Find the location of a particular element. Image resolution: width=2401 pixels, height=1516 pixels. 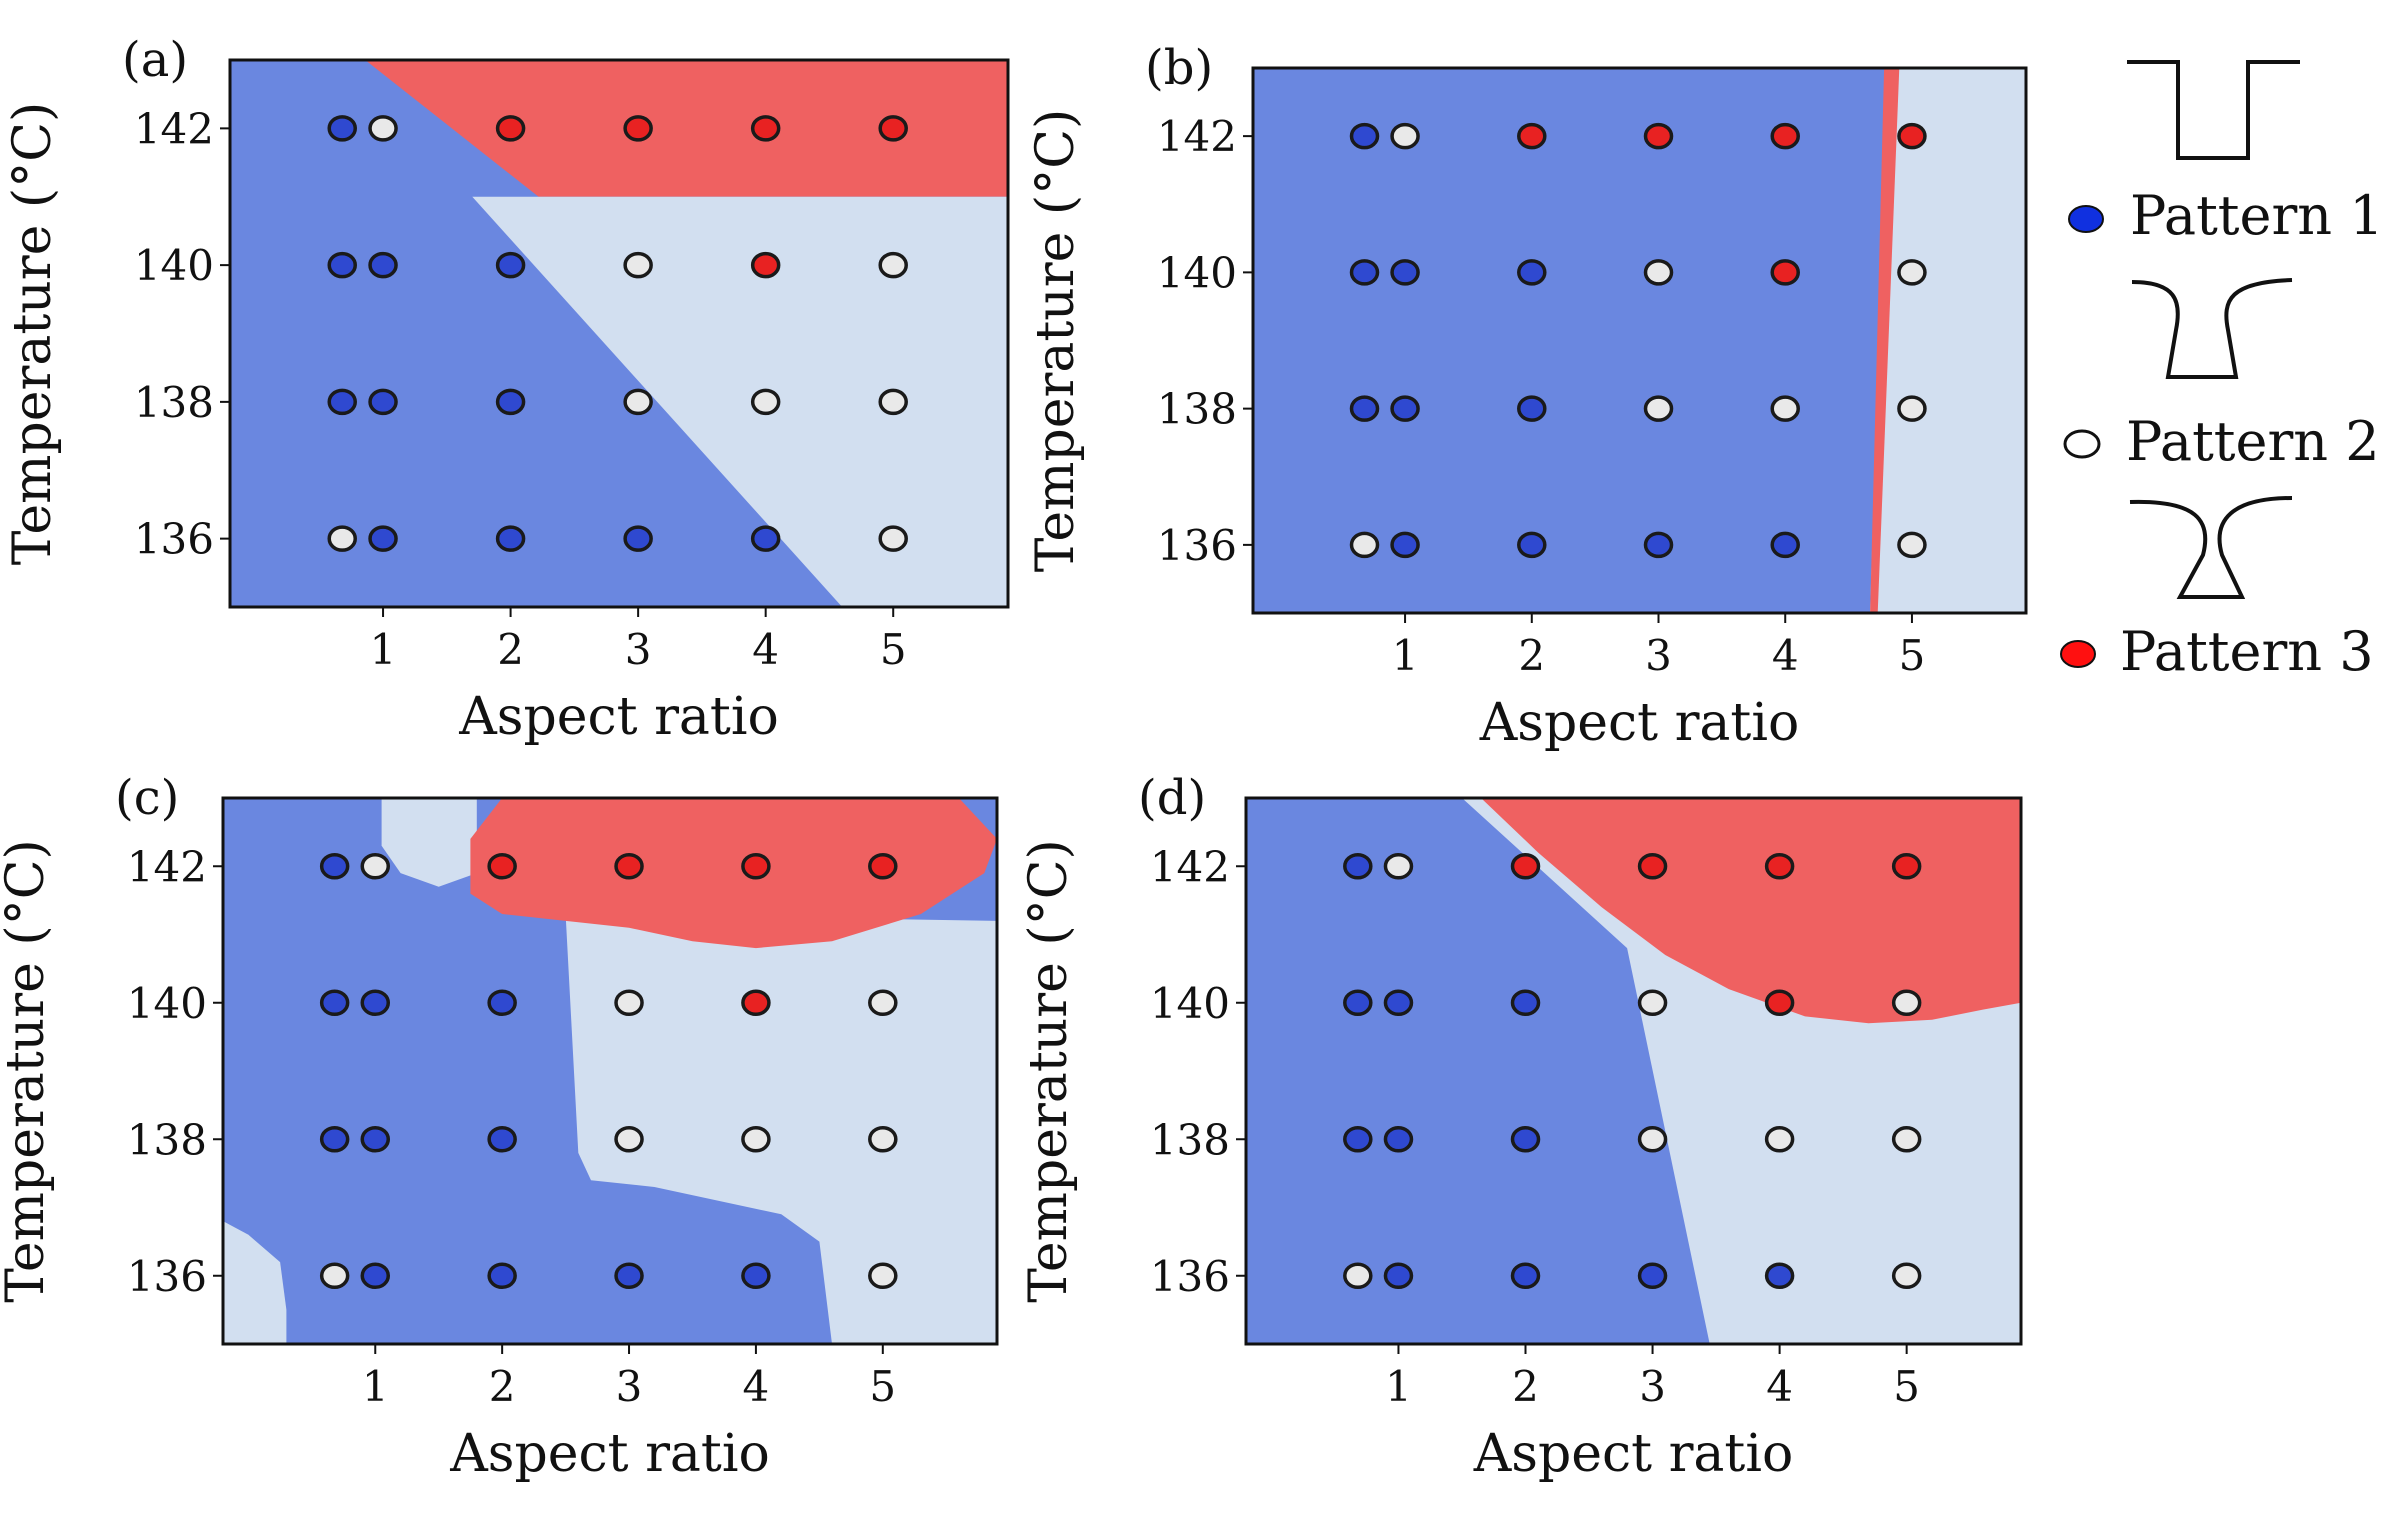

straight-wall-profile-icon is located at coordinates (2213, 110).